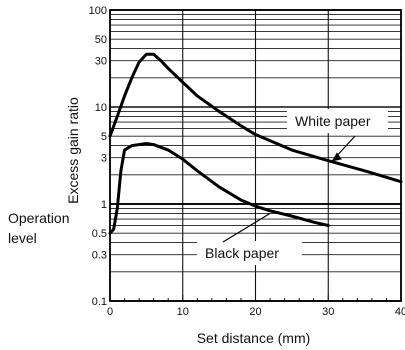 The height and width of the screenshot is (350, 405). I want to click on operation-level-label: level, so click(22, 238).